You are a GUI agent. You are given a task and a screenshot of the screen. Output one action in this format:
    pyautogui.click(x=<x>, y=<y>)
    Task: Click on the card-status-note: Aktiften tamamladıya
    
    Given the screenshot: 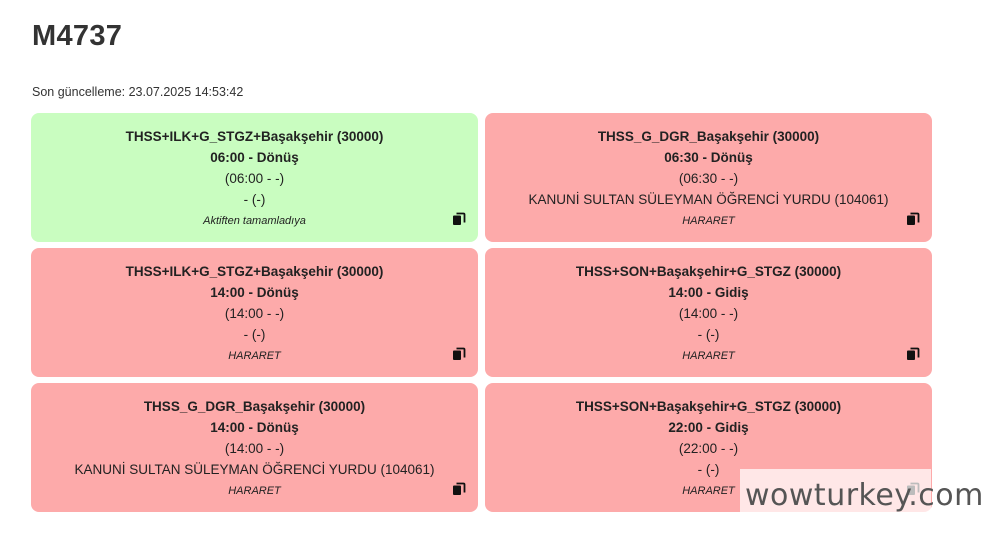 What is the action you would take?
    pyautogui.click(x=254, y=221)
    